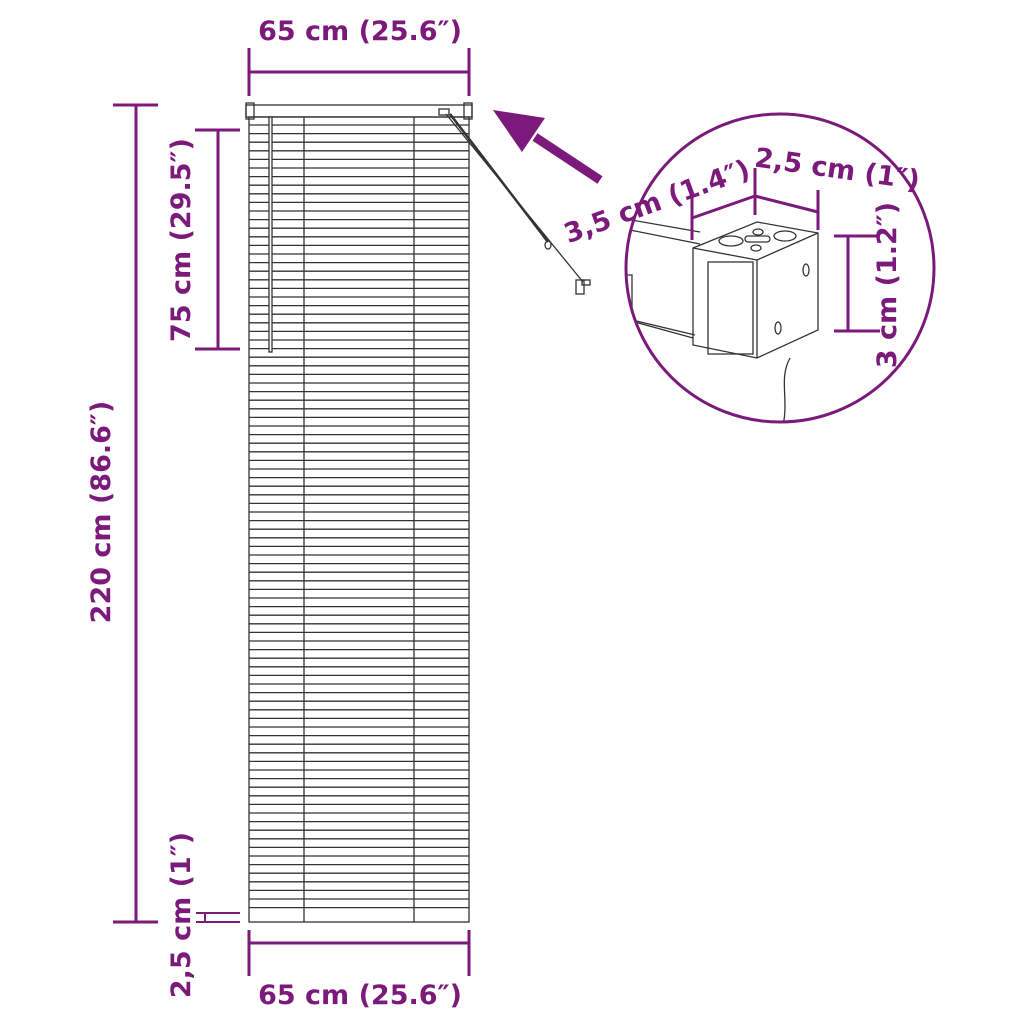 The height and width of the screenshot is (1024, 1024). Describe the element at coordinates (101, 512) in the screenshot. I see `total-height-label: 220 cm (86.6″)` at that location.